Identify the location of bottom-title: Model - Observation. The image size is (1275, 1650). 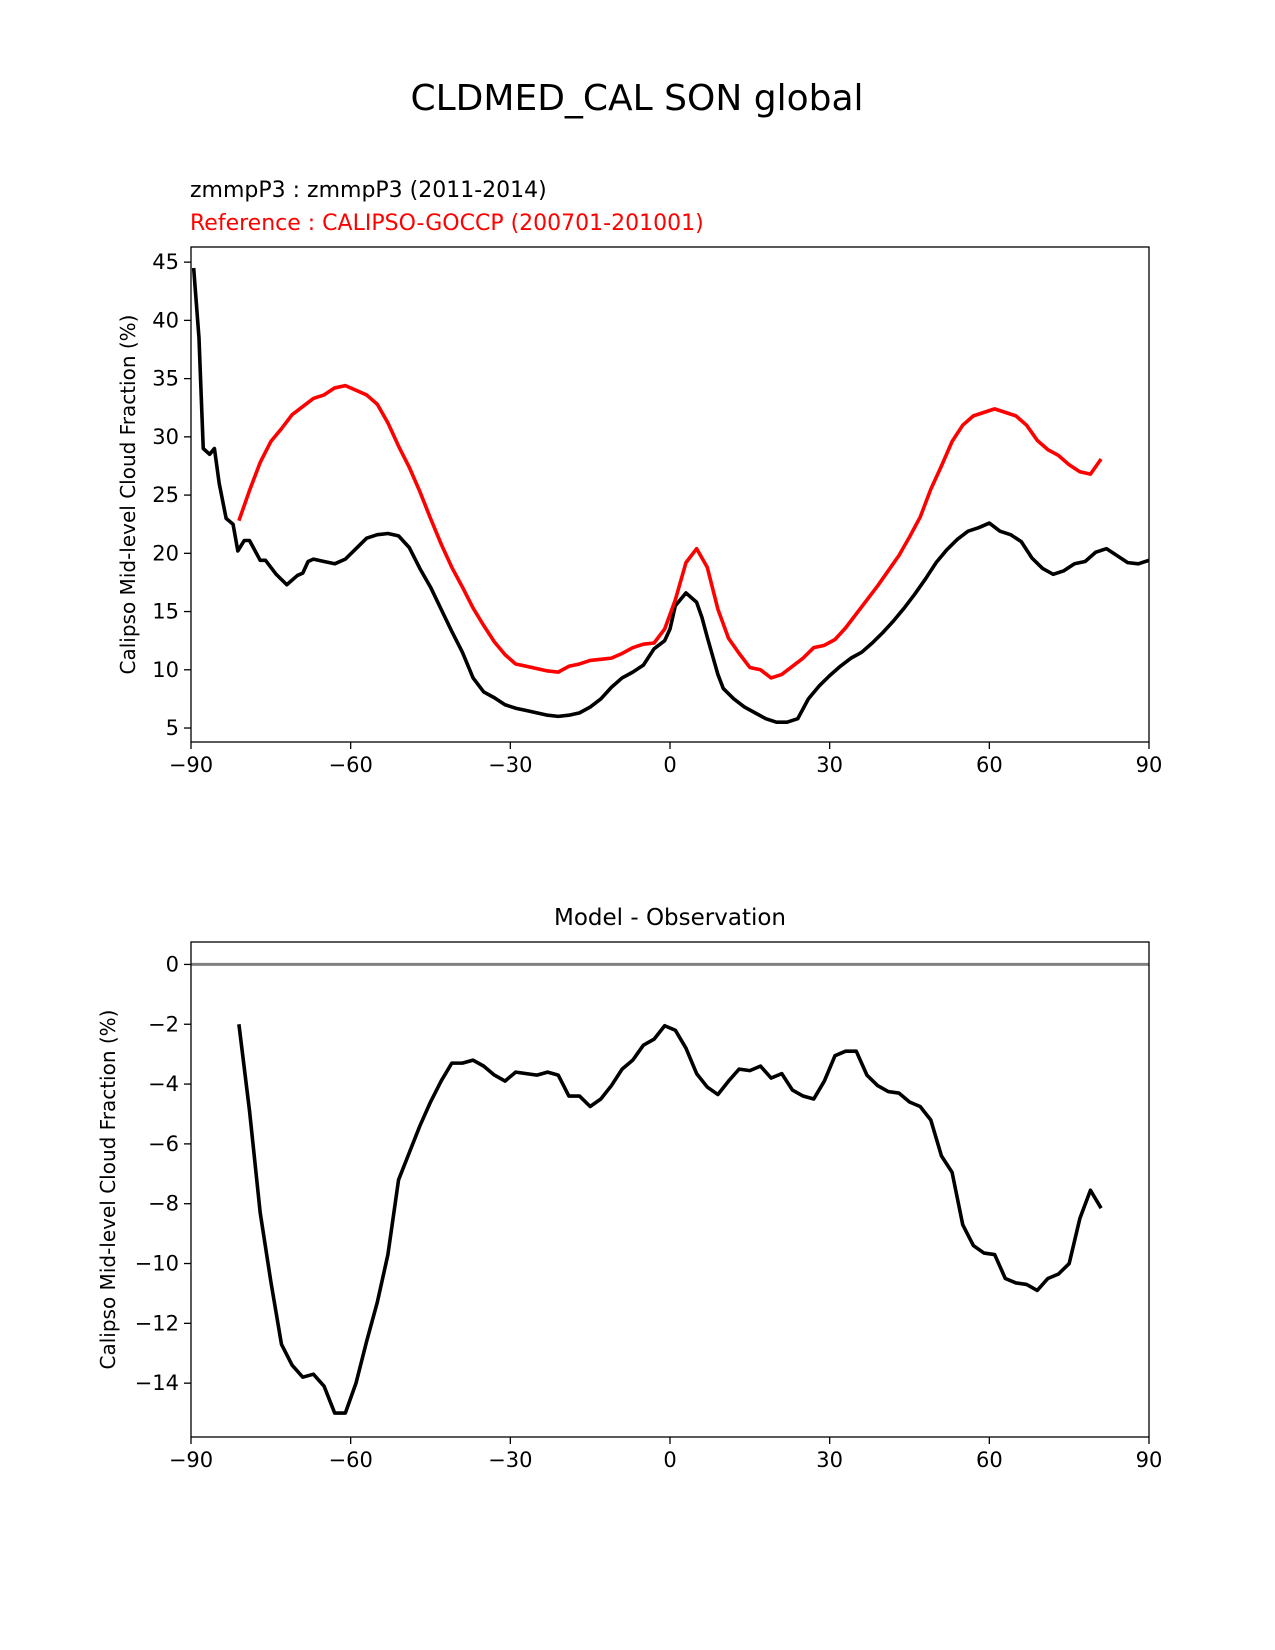
(670, 918).